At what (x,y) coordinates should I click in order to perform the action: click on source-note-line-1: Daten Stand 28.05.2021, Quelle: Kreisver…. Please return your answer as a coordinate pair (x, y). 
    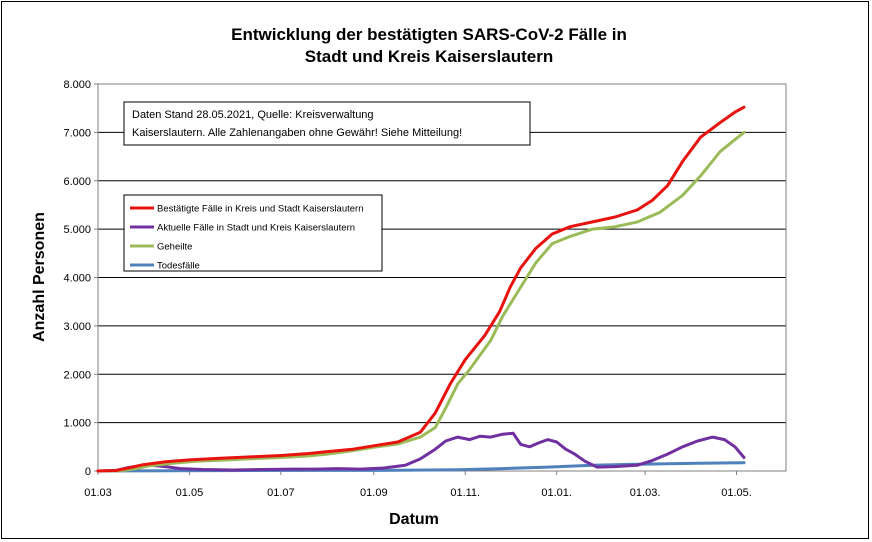
    Looking at the image, I should click on (253, 115).